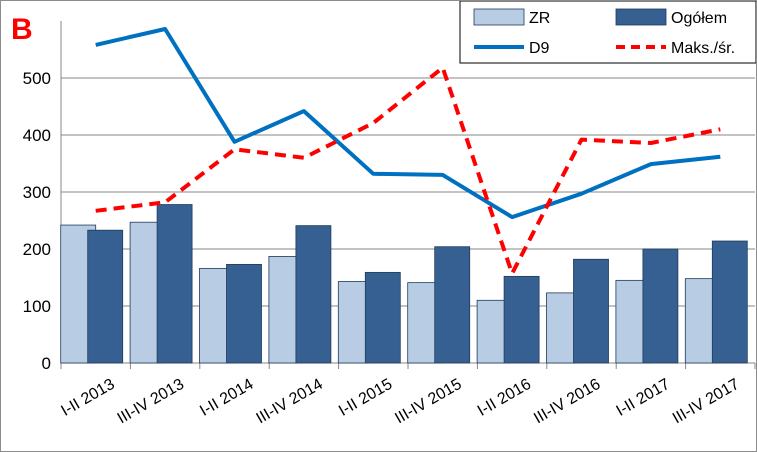  I want to click on panel-label: B, so click(22, 29).